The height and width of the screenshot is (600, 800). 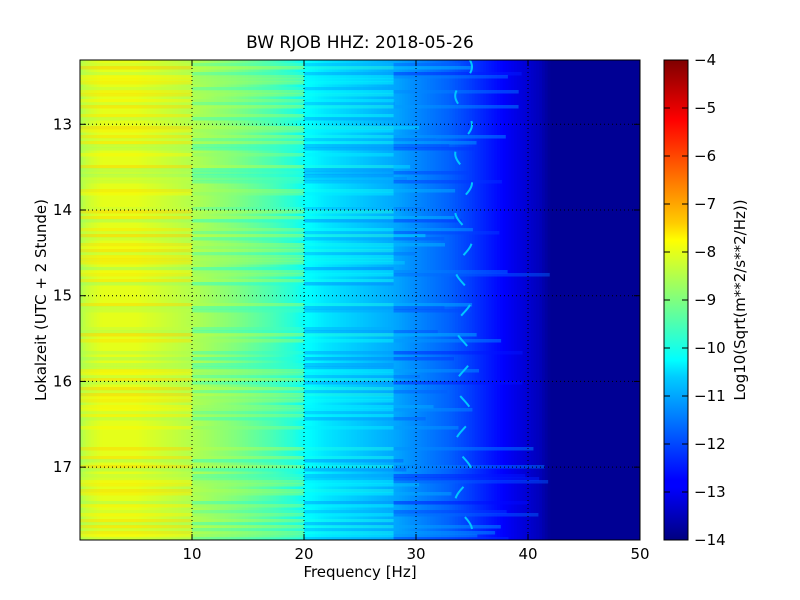 I want to click on x-tick-label: 20, so click(x=303, y=554).